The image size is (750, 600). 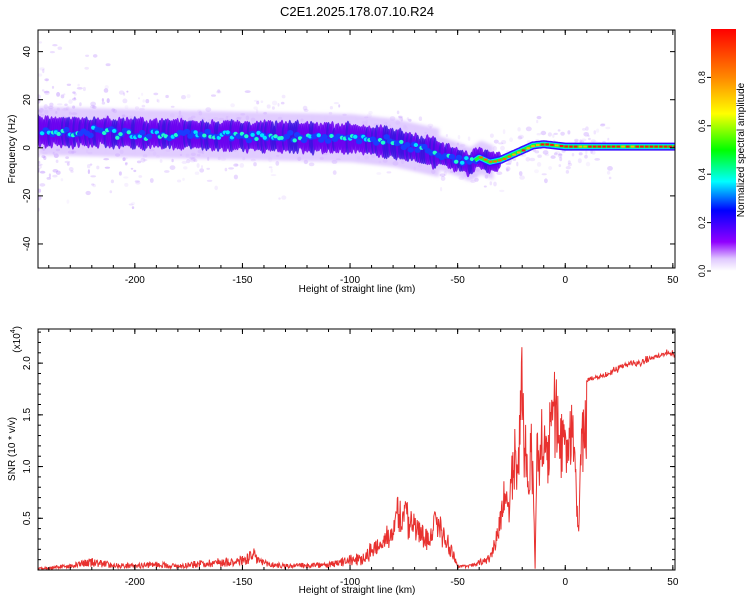 What do you see at coordinates (12, 149) in the screenshot?
I see `spectrogram-y-label: Frequency (Hz)` at bounding box center [12, 149].